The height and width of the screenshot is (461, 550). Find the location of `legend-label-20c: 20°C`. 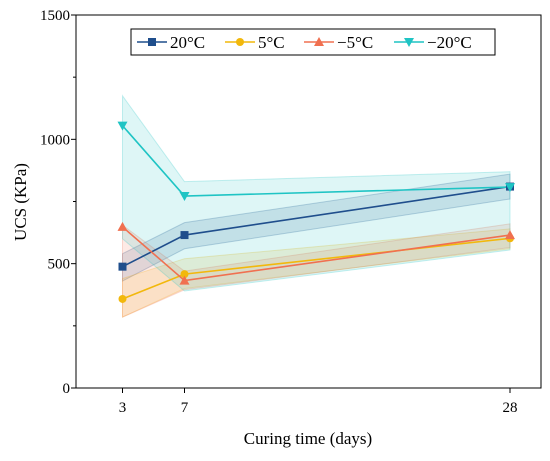

legend-label-20c: 20°C is located at coordinates (187, 42).